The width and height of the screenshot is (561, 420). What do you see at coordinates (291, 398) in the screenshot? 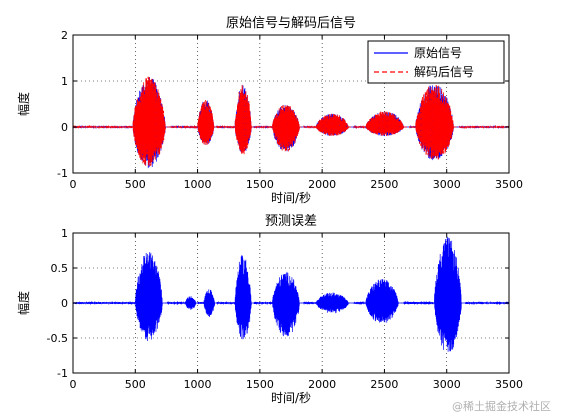
I see `bottom-x-axis-label: 时间/秒` at bounding box center [291, 398].